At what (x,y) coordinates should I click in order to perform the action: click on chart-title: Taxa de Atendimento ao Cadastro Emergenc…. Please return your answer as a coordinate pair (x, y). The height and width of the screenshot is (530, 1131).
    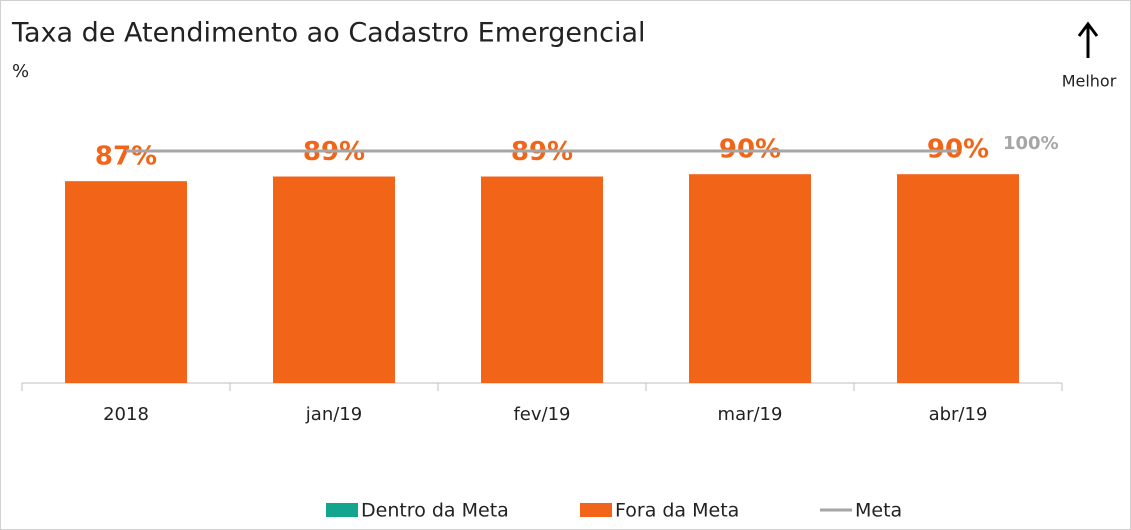
    Looking at the image, I should click on (328, 33).